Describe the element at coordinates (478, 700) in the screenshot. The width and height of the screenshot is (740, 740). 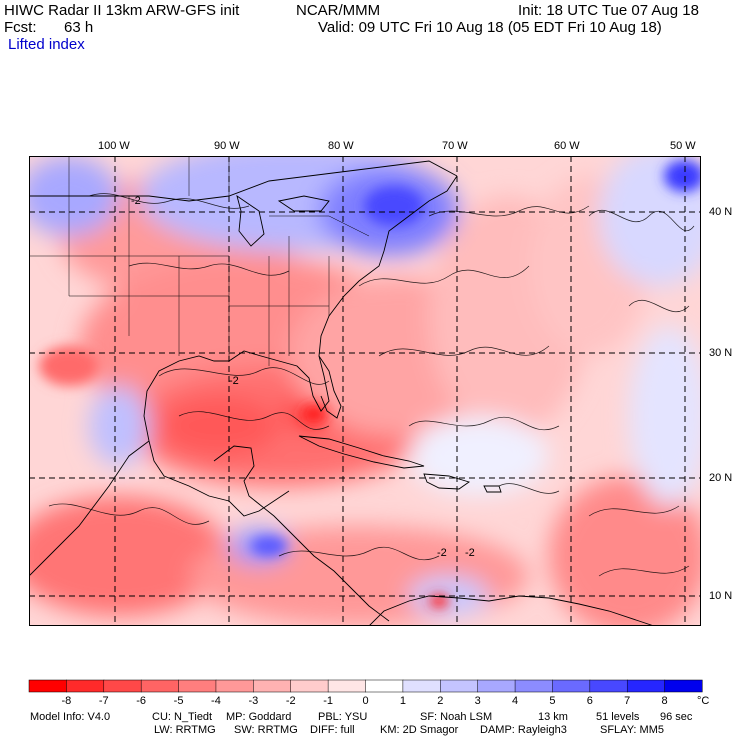
I see `colorbar-tick-label: 3` at that location.